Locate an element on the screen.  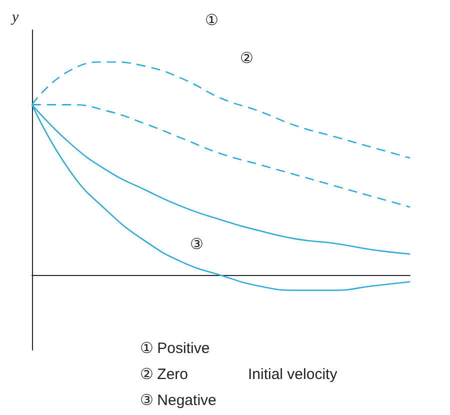
text: ① is located at coordinates (211, 20).